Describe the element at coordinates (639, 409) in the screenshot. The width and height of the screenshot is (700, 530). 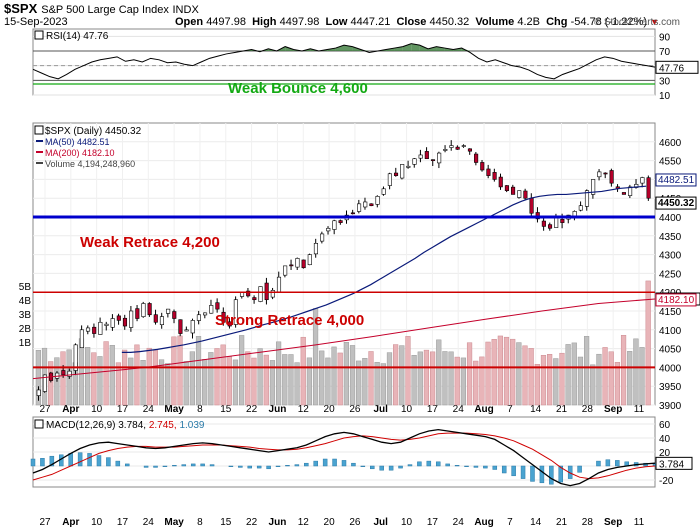
I see `price-x-label: 11` at that location.